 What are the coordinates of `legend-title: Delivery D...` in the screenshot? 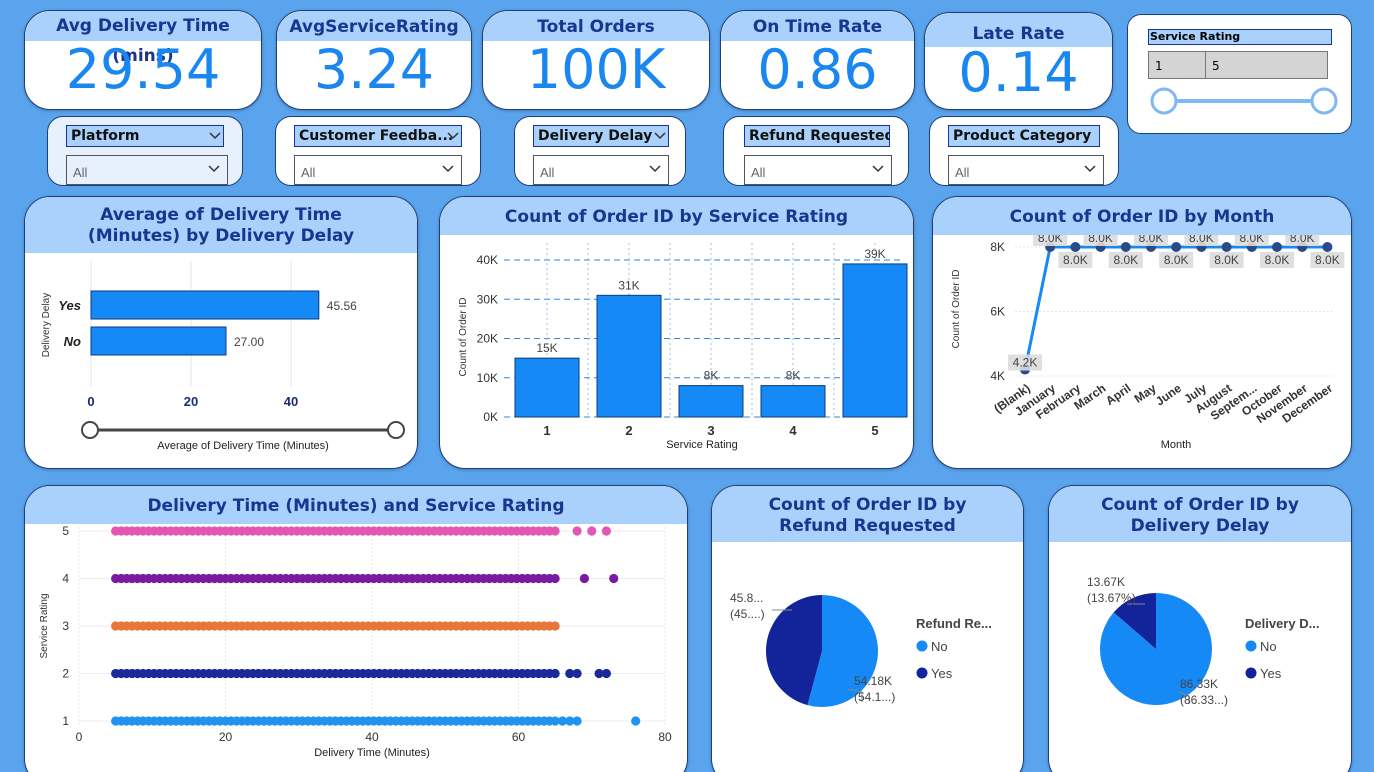 It's located at (1282, 623).